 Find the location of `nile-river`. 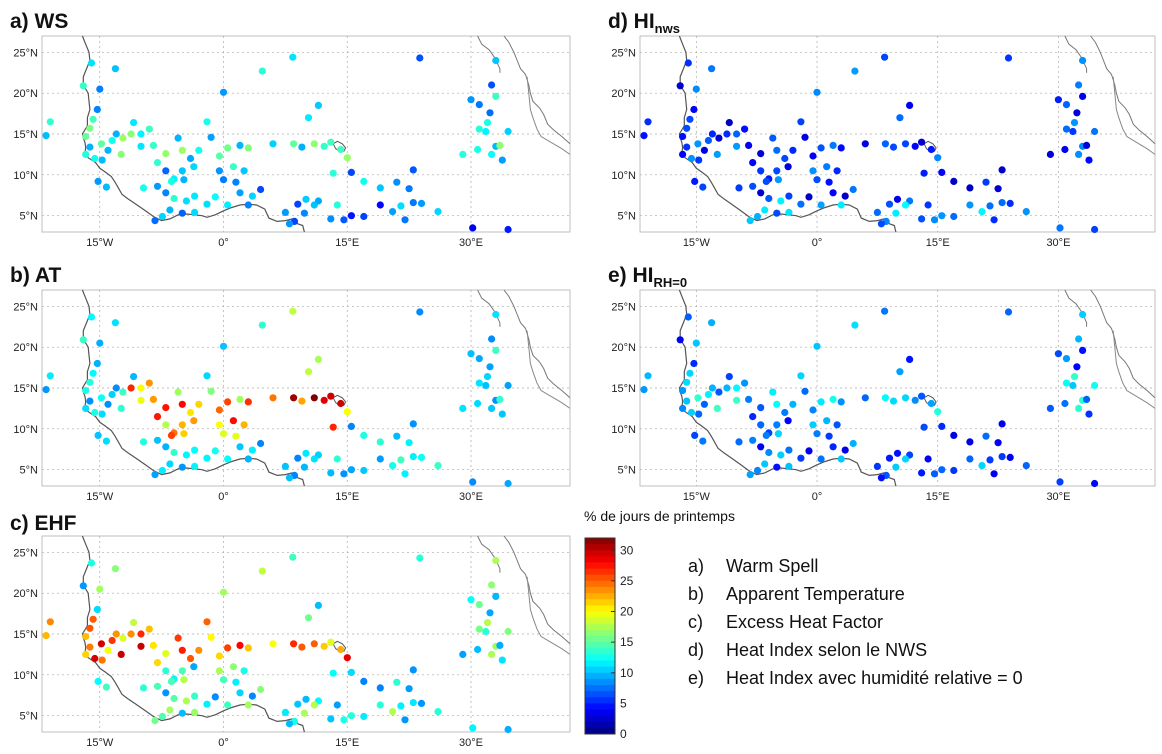

nile-river is located at coordinates (489, 554).